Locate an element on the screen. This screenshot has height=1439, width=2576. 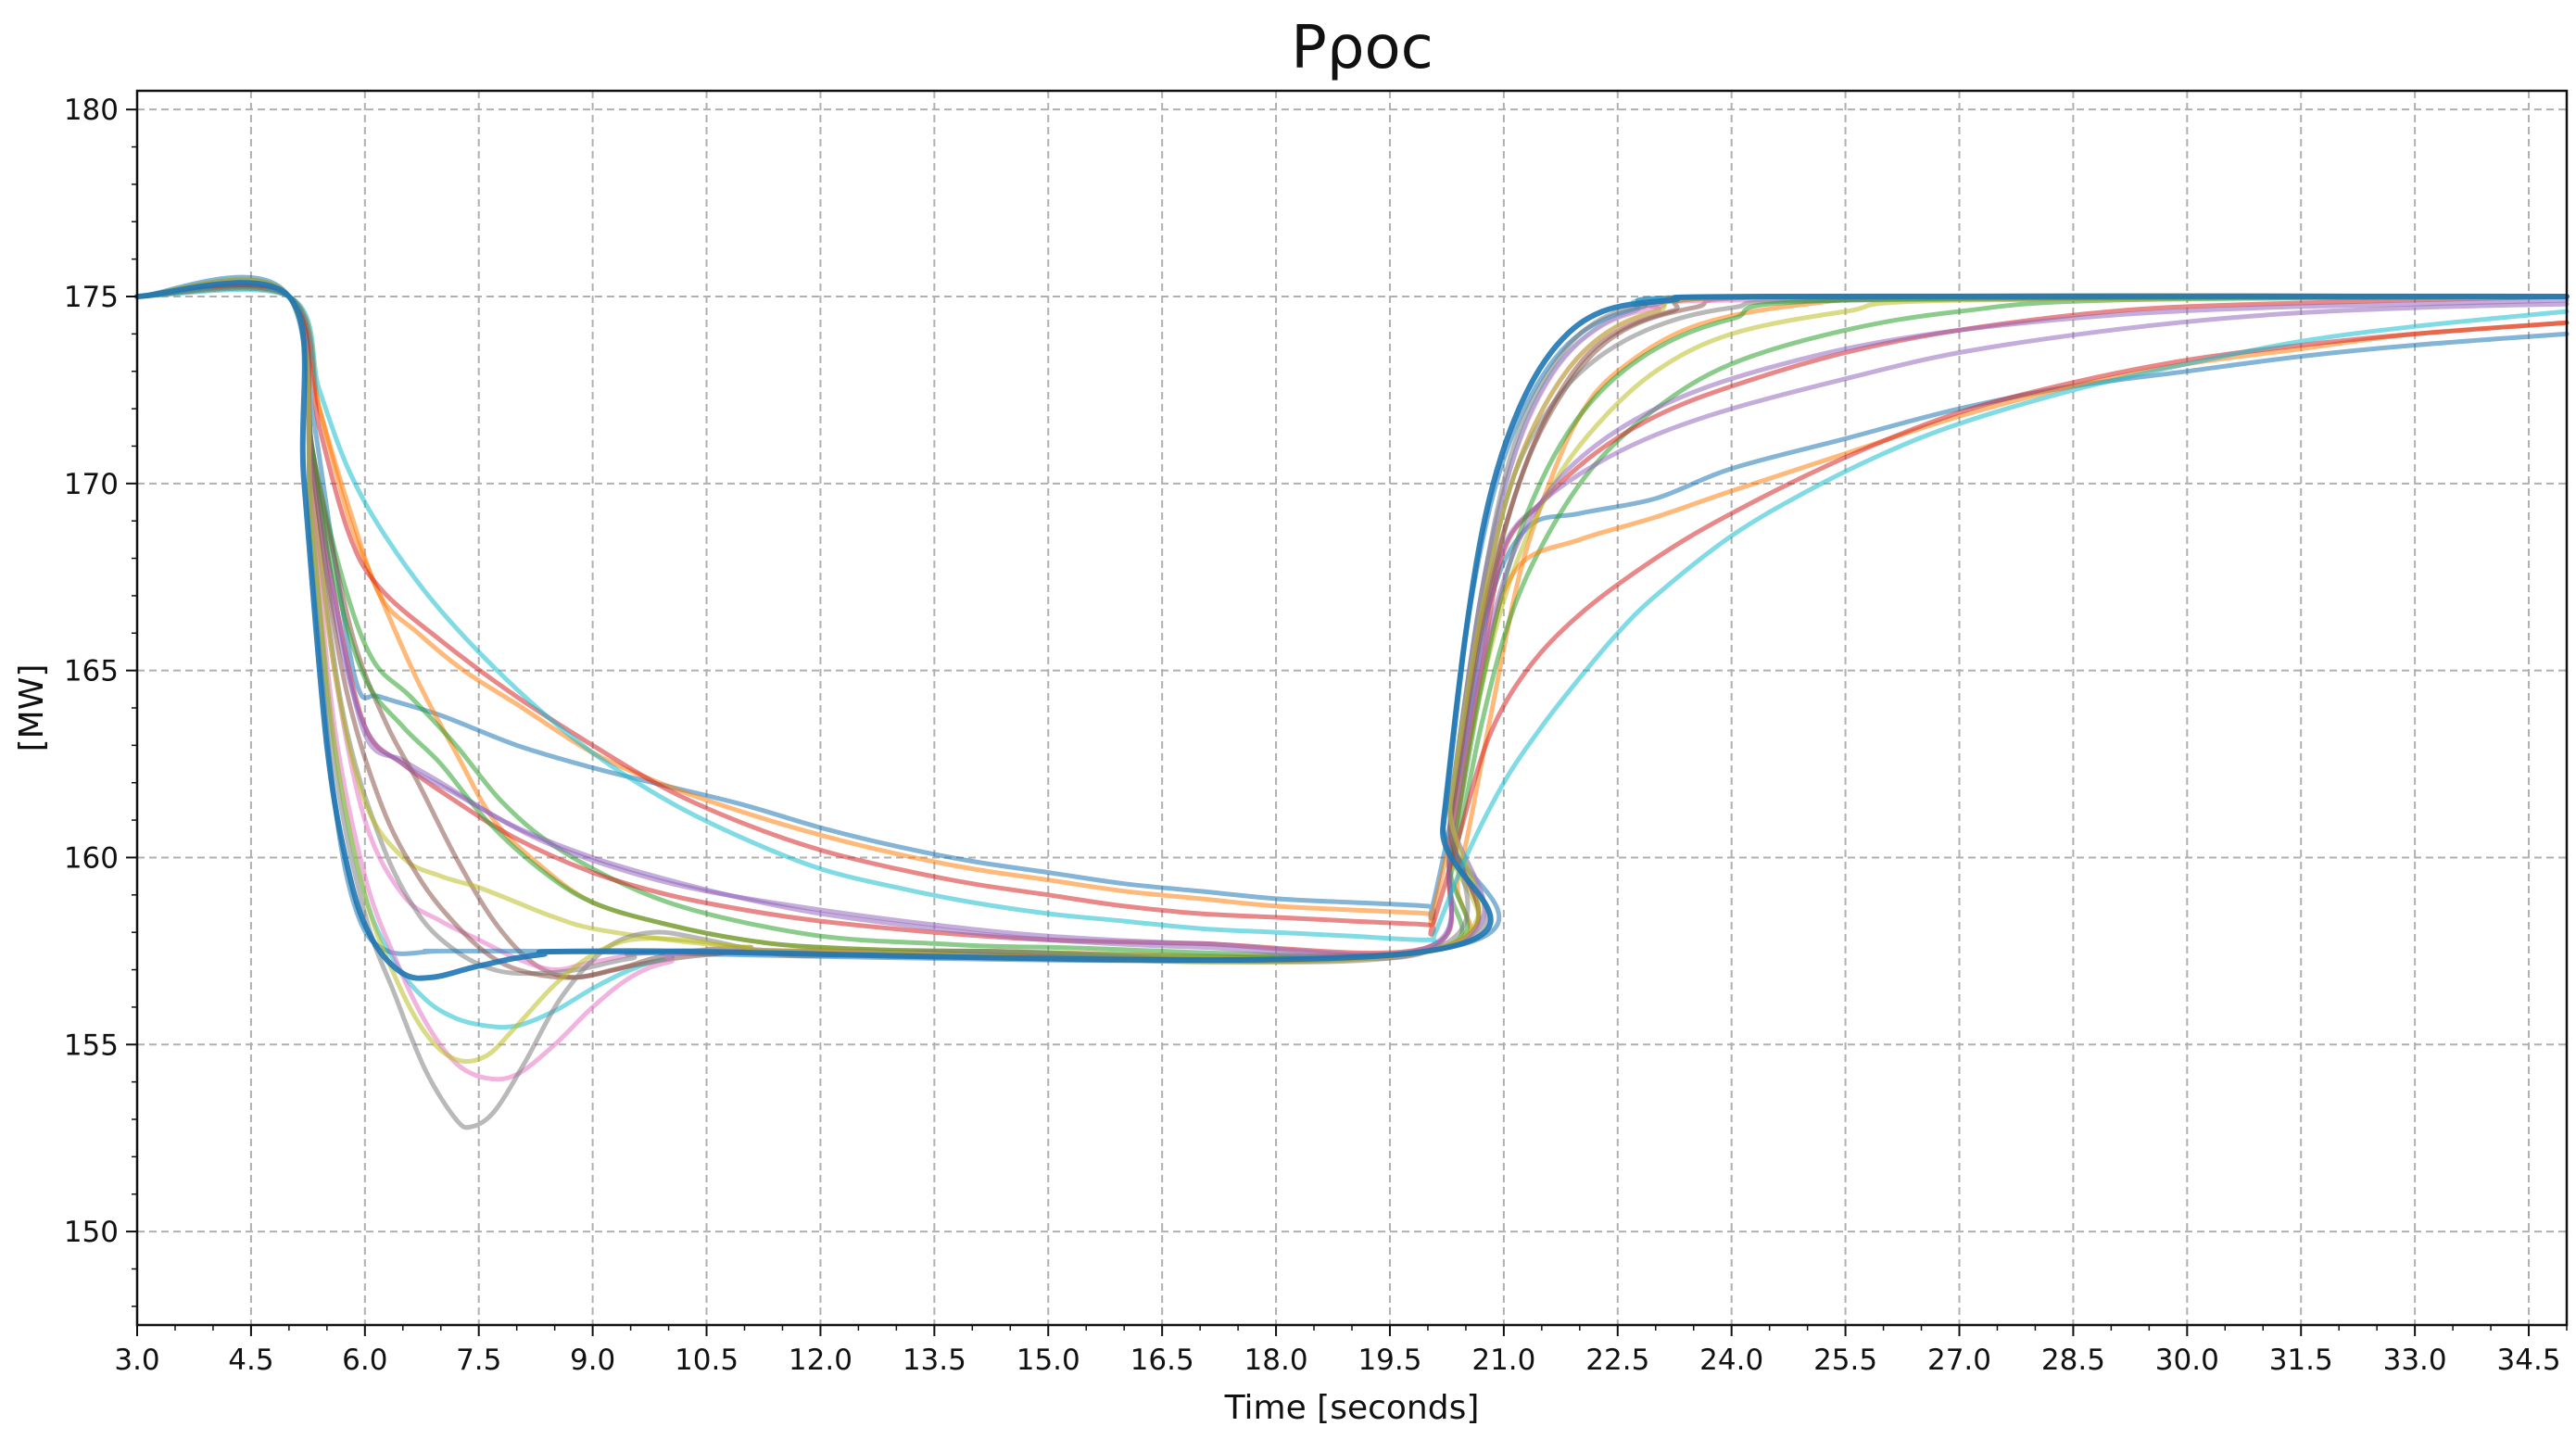
y-tick-label: 175 is located at coordinates (92, 297).